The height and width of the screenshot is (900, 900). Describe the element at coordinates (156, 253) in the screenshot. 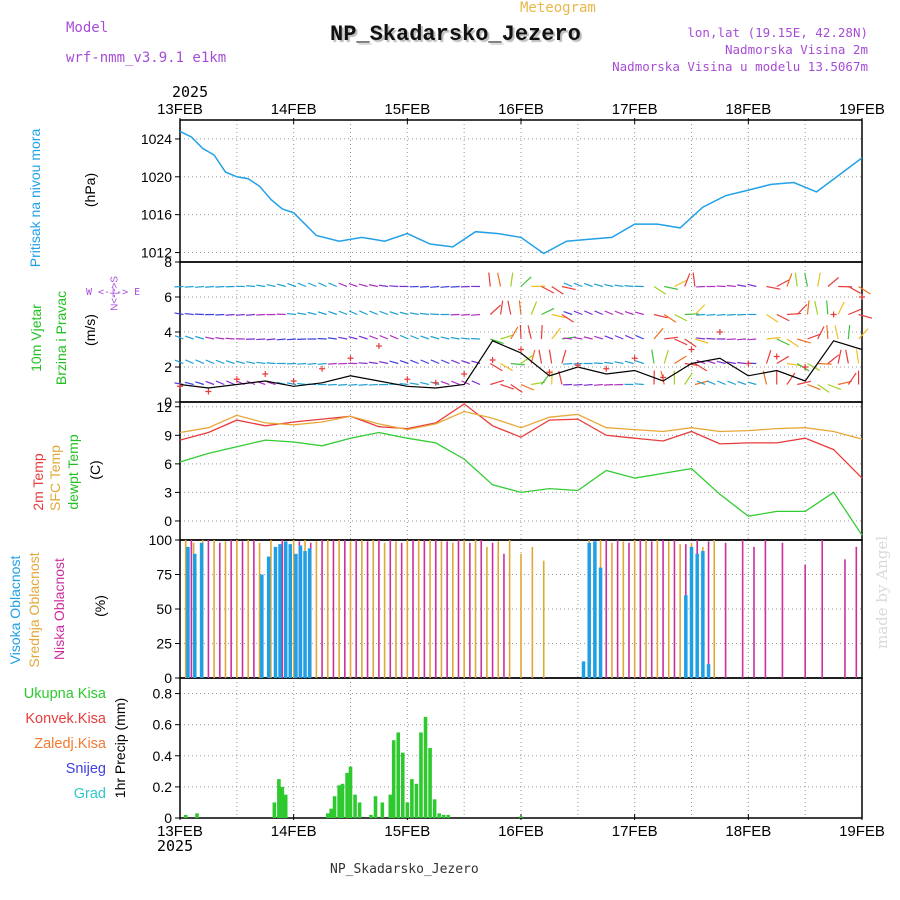

I see `ytick-label-0: 1012` at that location.